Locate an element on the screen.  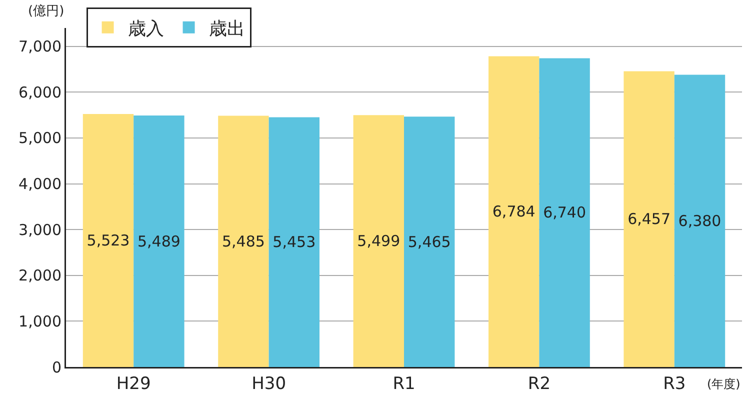
x-tick-label: R3 is located at coordinates (674, 384).